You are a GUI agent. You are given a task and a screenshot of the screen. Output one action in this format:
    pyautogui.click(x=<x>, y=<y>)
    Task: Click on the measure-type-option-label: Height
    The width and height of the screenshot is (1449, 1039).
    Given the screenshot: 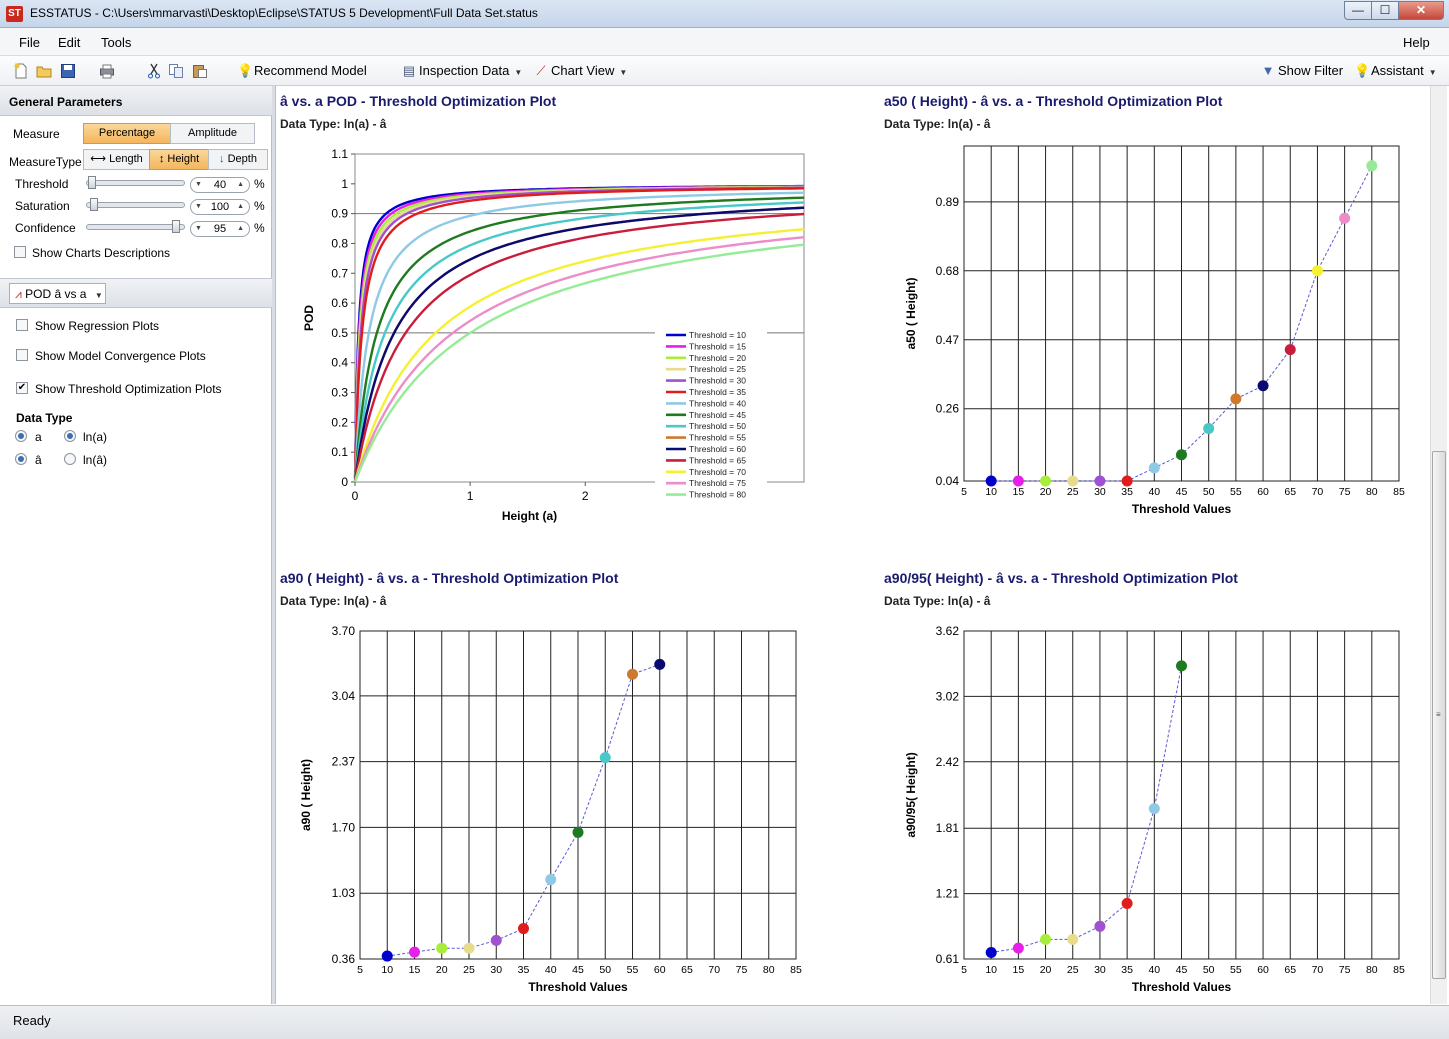 What is the action you would take?
    pyautogui.click(x=183, y=159)
    